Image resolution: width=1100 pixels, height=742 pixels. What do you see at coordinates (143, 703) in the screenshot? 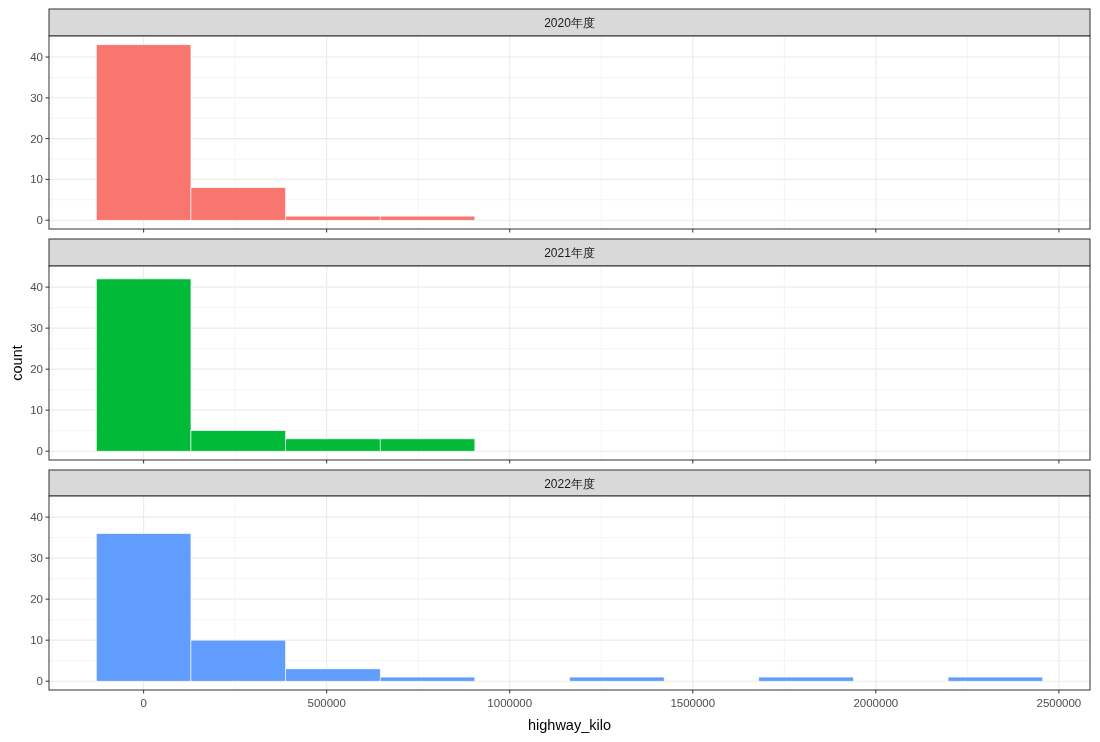
I see `x-tick-label: 0` at bounding box center [143, 703].